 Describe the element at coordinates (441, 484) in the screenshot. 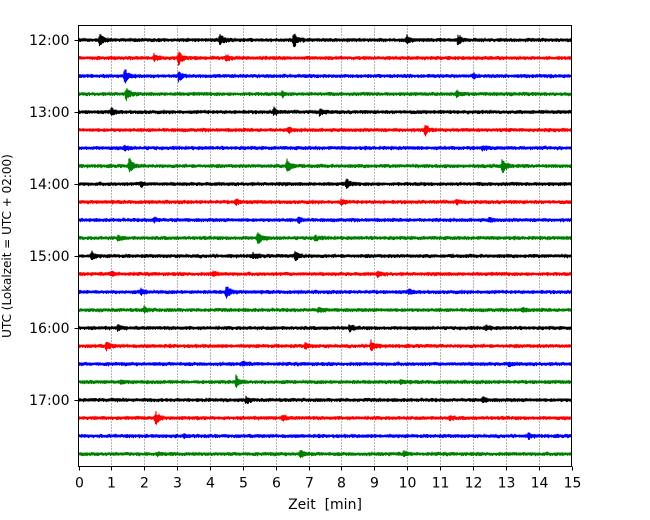

I see `x-tick-label: 11` at that location.